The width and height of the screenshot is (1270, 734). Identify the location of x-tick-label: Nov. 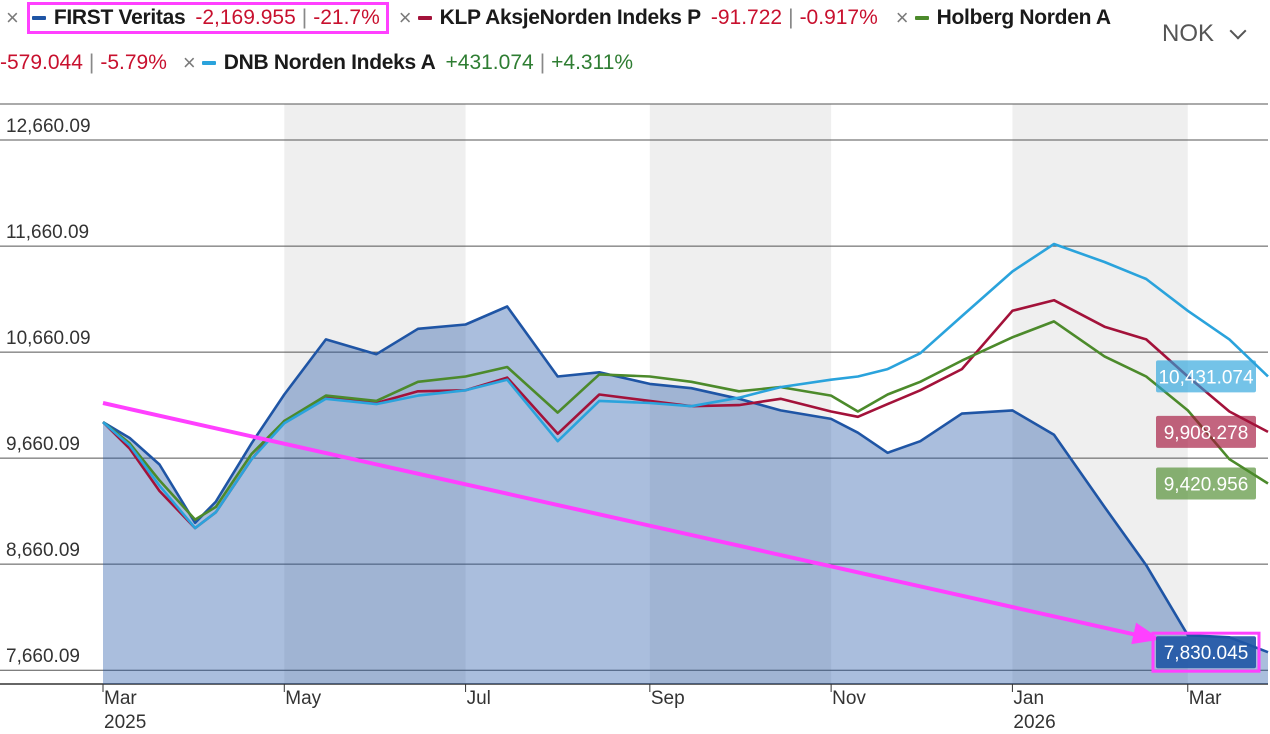
(849, 698).